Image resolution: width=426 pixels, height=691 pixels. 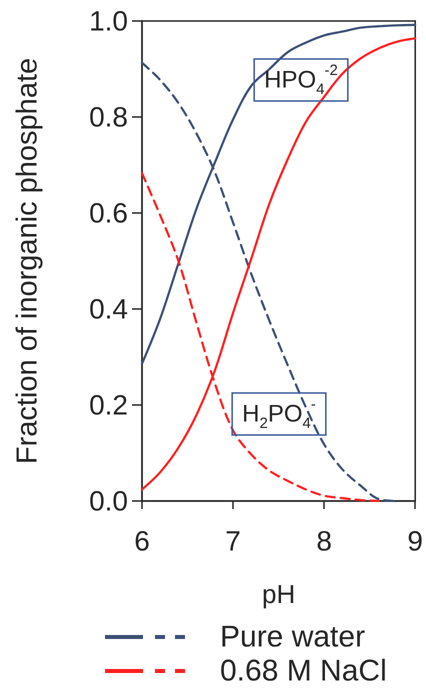 What do you see at coordinates (415, 541) in the screenshot?
I see `x-tick-label: 9` at bounding box center [415, 541].